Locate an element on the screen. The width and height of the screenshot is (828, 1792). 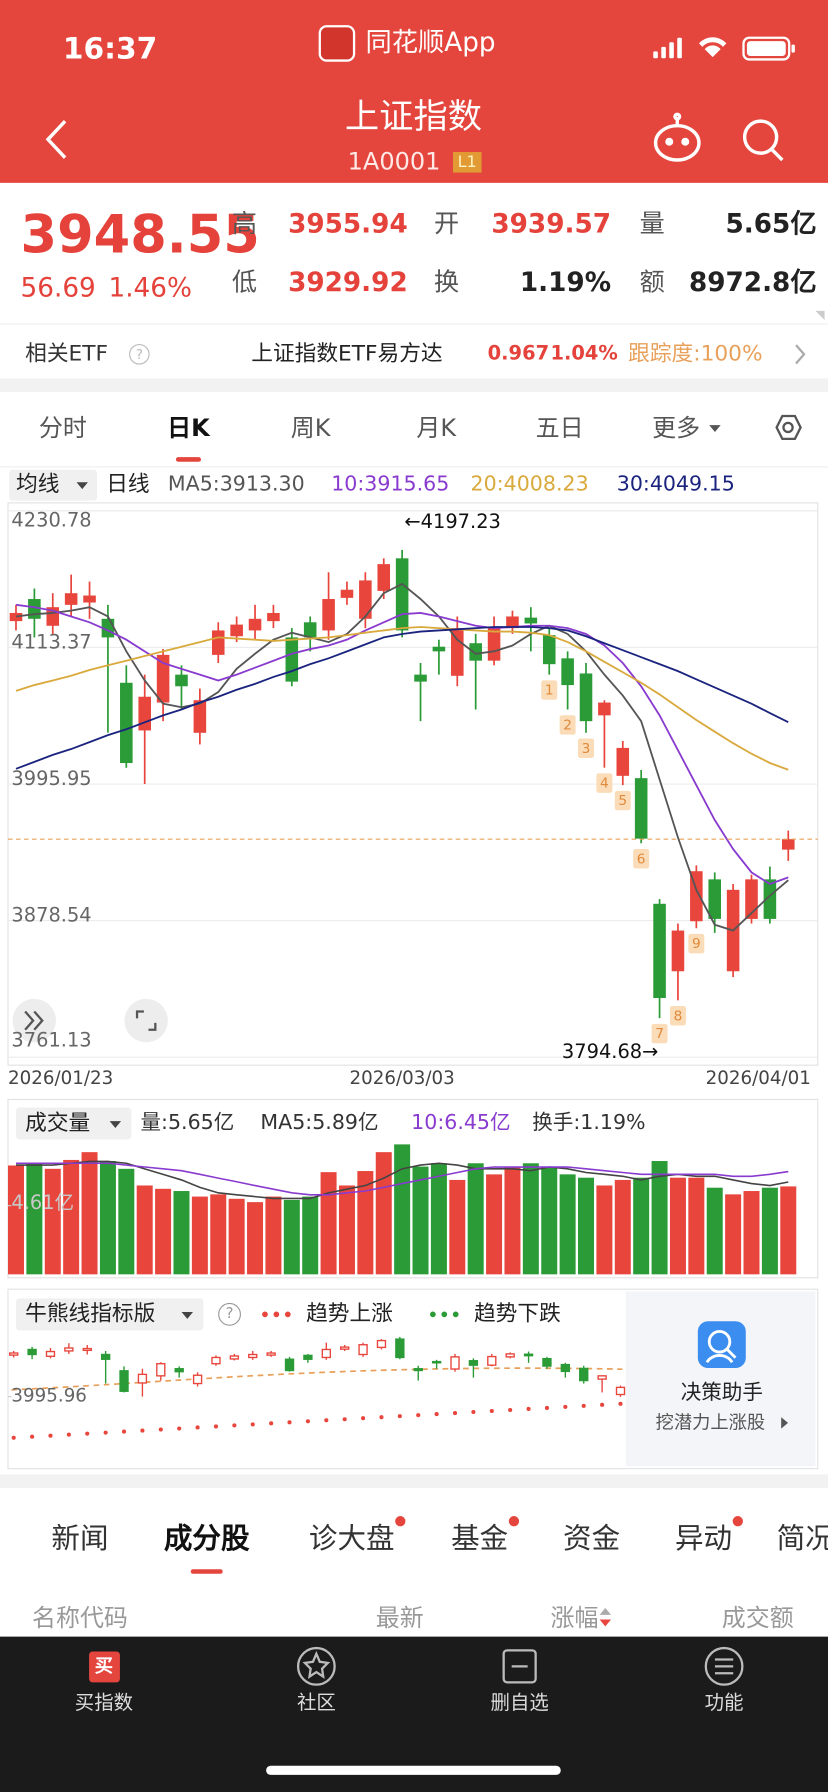
etf-label: 相关ETF is located at coordinates (66, 354).